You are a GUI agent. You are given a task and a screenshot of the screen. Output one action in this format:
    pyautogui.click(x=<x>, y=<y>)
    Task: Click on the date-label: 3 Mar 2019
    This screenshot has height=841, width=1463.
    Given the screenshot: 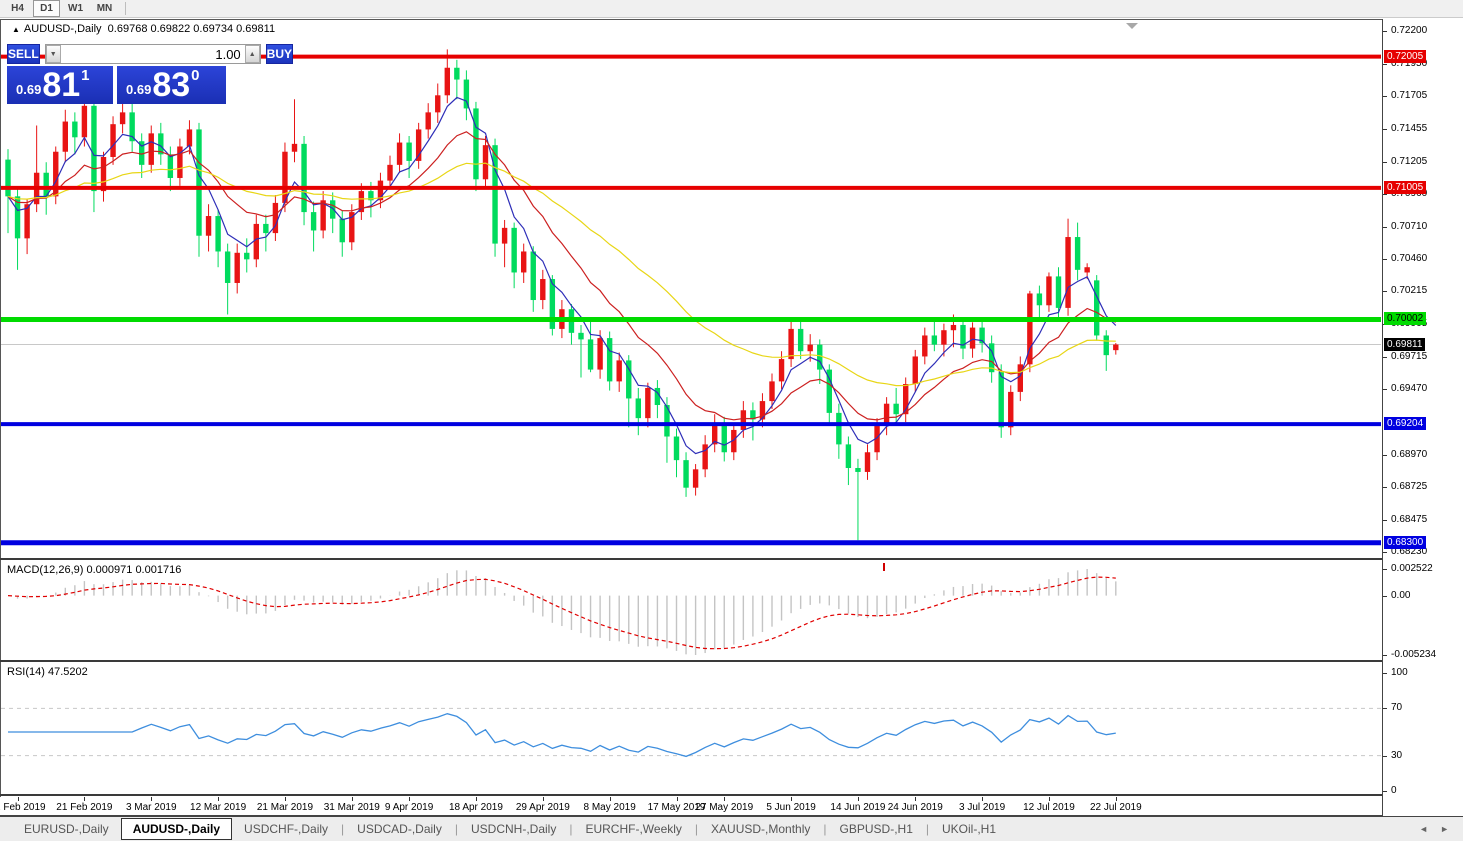 What is the action you would take?
    pyautogui.click(x=151, y=807)
    